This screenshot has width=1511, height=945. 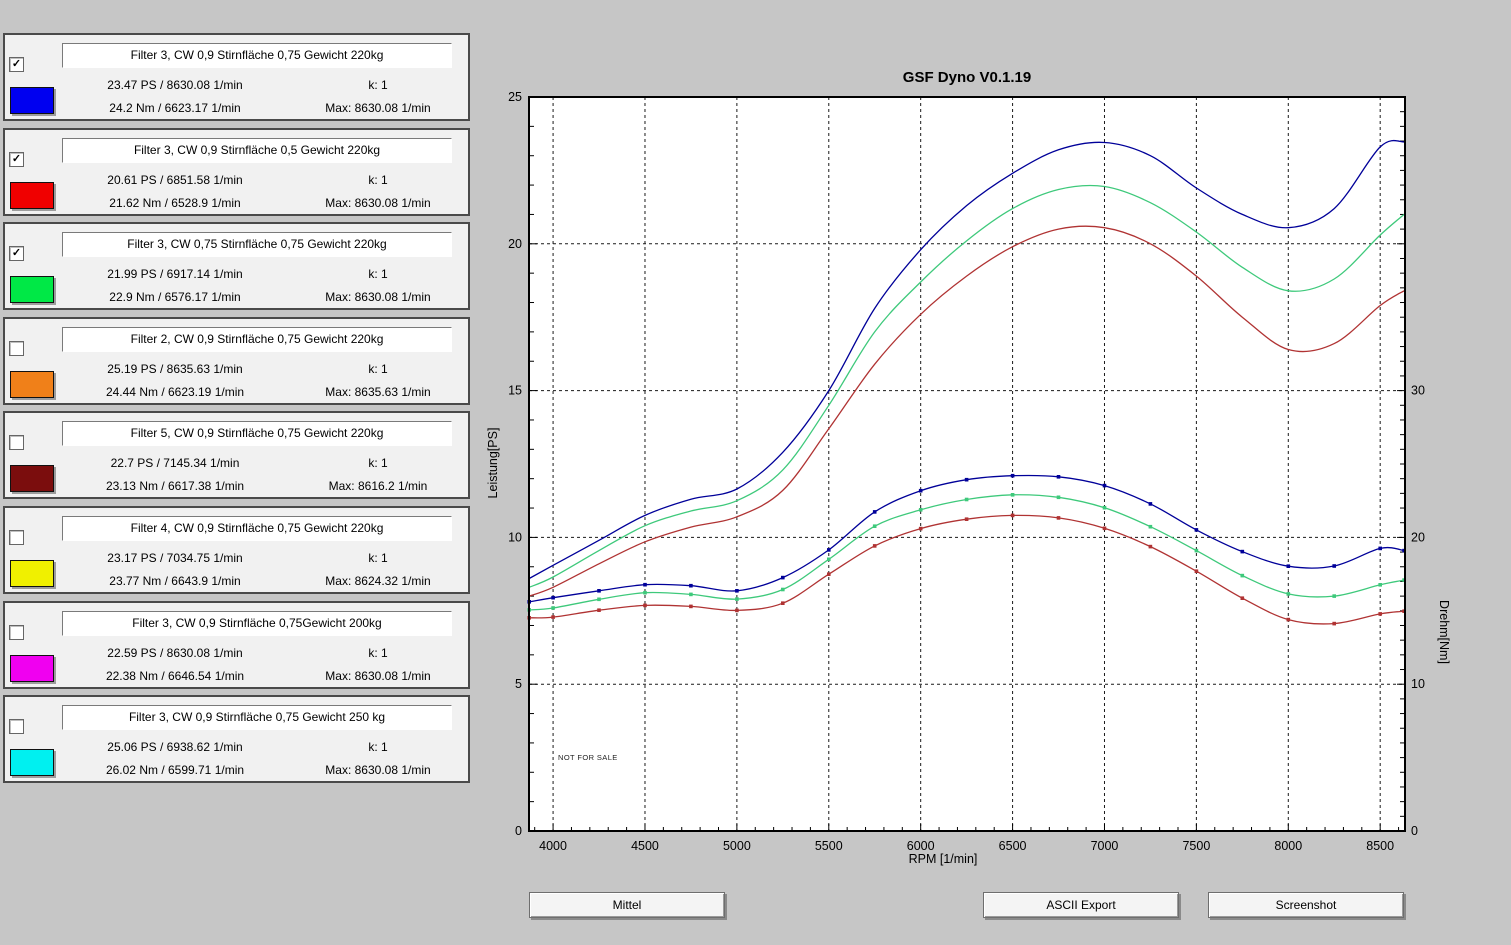 I want to click on y-right-tick-label: 10, so click(x=1418, y=684).